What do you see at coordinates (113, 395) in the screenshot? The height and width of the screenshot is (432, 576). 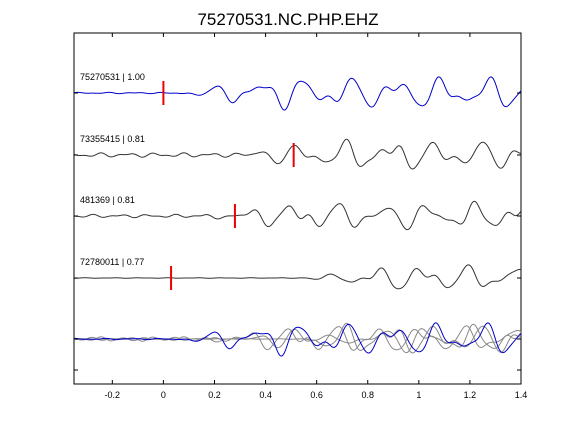 I see `x-tick-label: -0.2` at bounding box center [113, 395].